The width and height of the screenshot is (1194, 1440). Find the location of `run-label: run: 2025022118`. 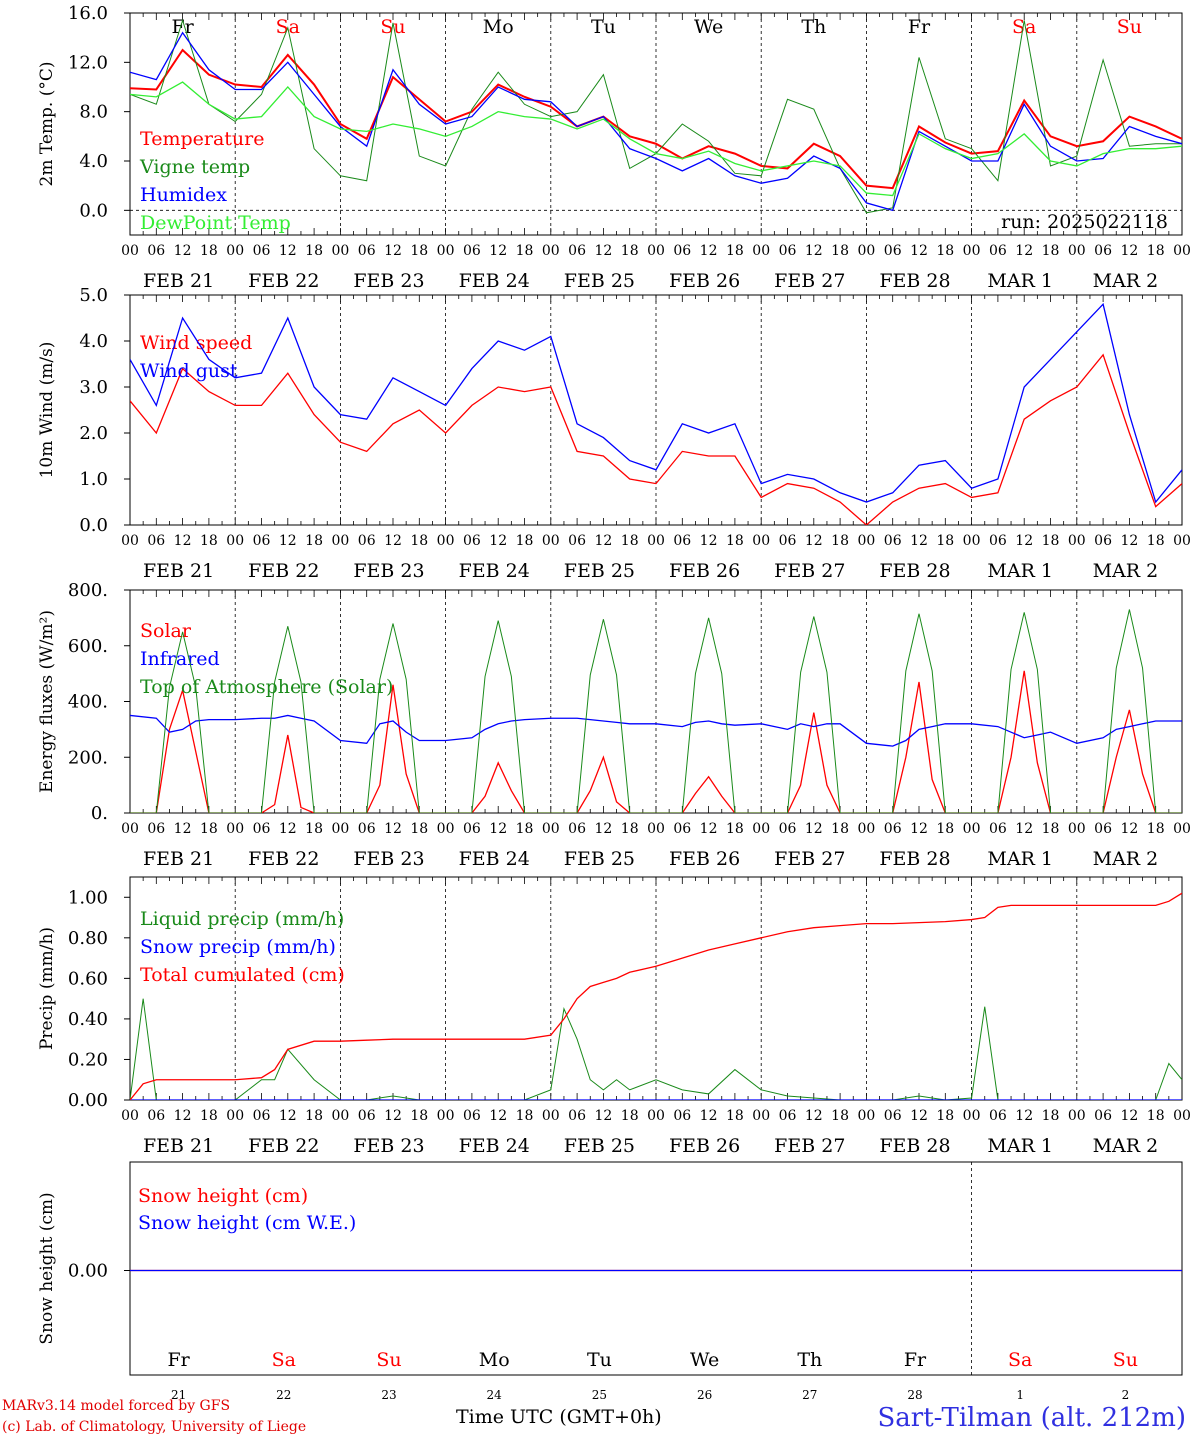

run-label: run: 2025022118 is located at coordinates (1084, 222).